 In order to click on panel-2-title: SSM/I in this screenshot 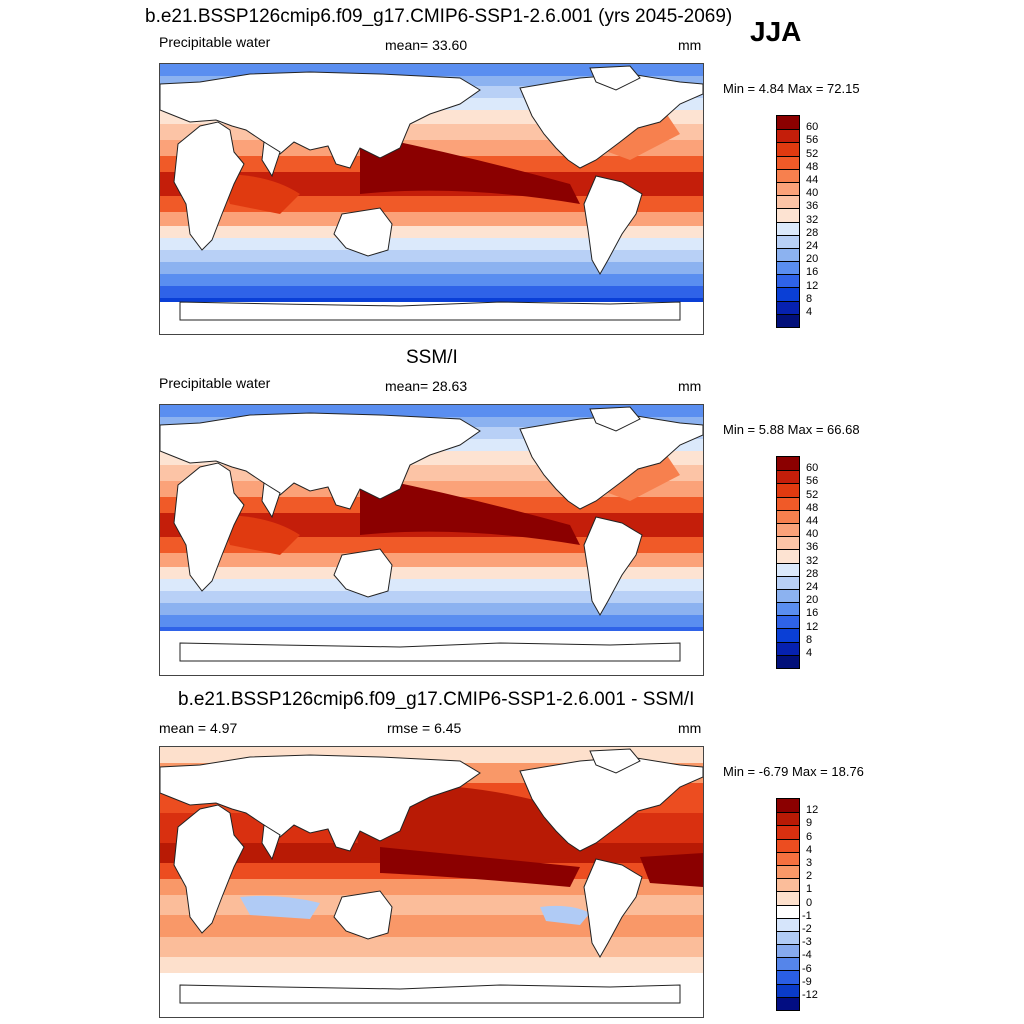, I will do `click(432, 357)`.